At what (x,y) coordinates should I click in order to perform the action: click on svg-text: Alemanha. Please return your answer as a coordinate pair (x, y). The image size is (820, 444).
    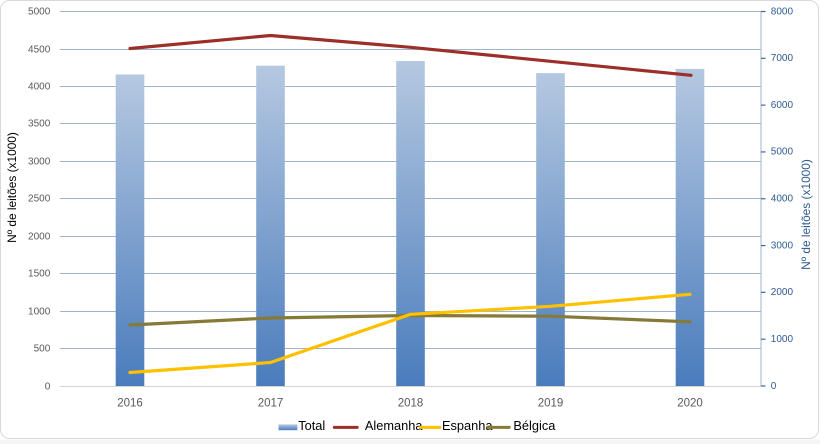
    Looking at the image, I should click on (394, 425).